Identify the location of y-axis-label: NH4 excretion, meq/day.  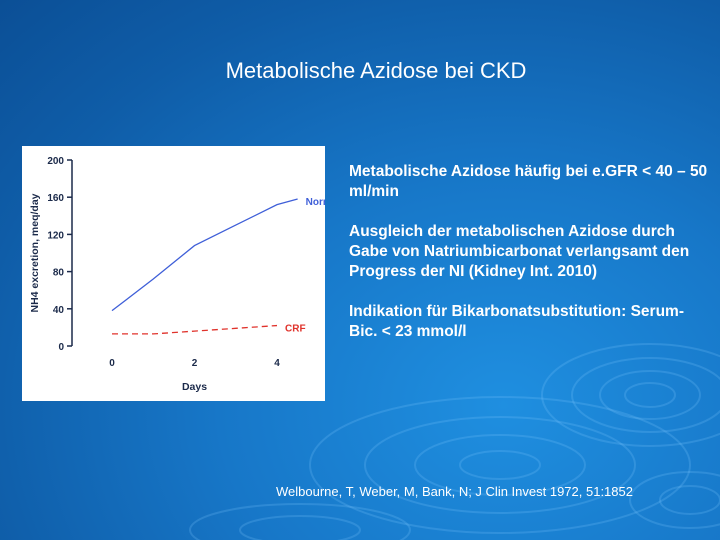
(35, 252).